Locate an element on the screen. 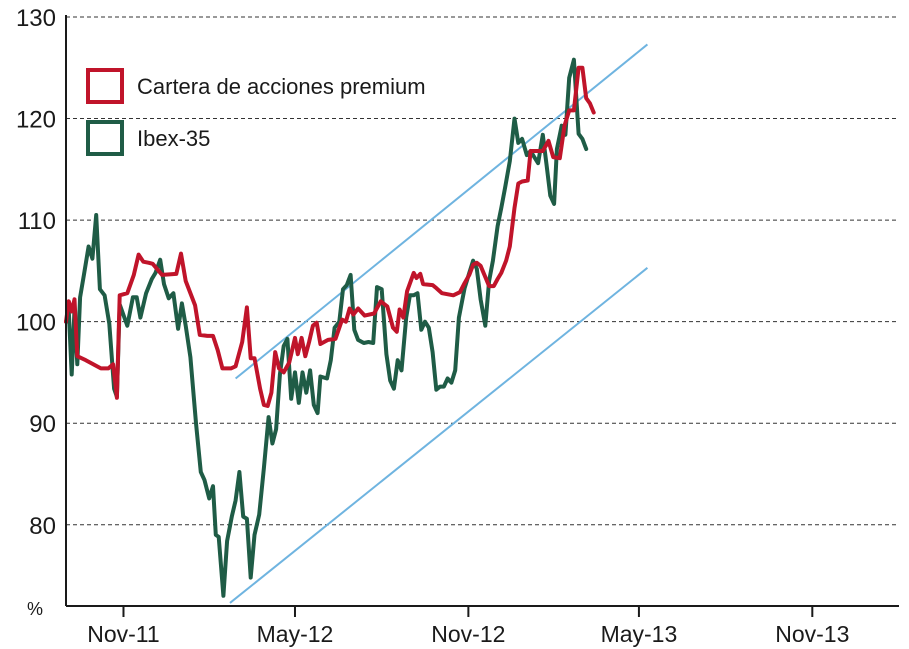 The height and width of the screenshot is (649, 909). y-tick-label: 110 is located at coordinates (37, 221).